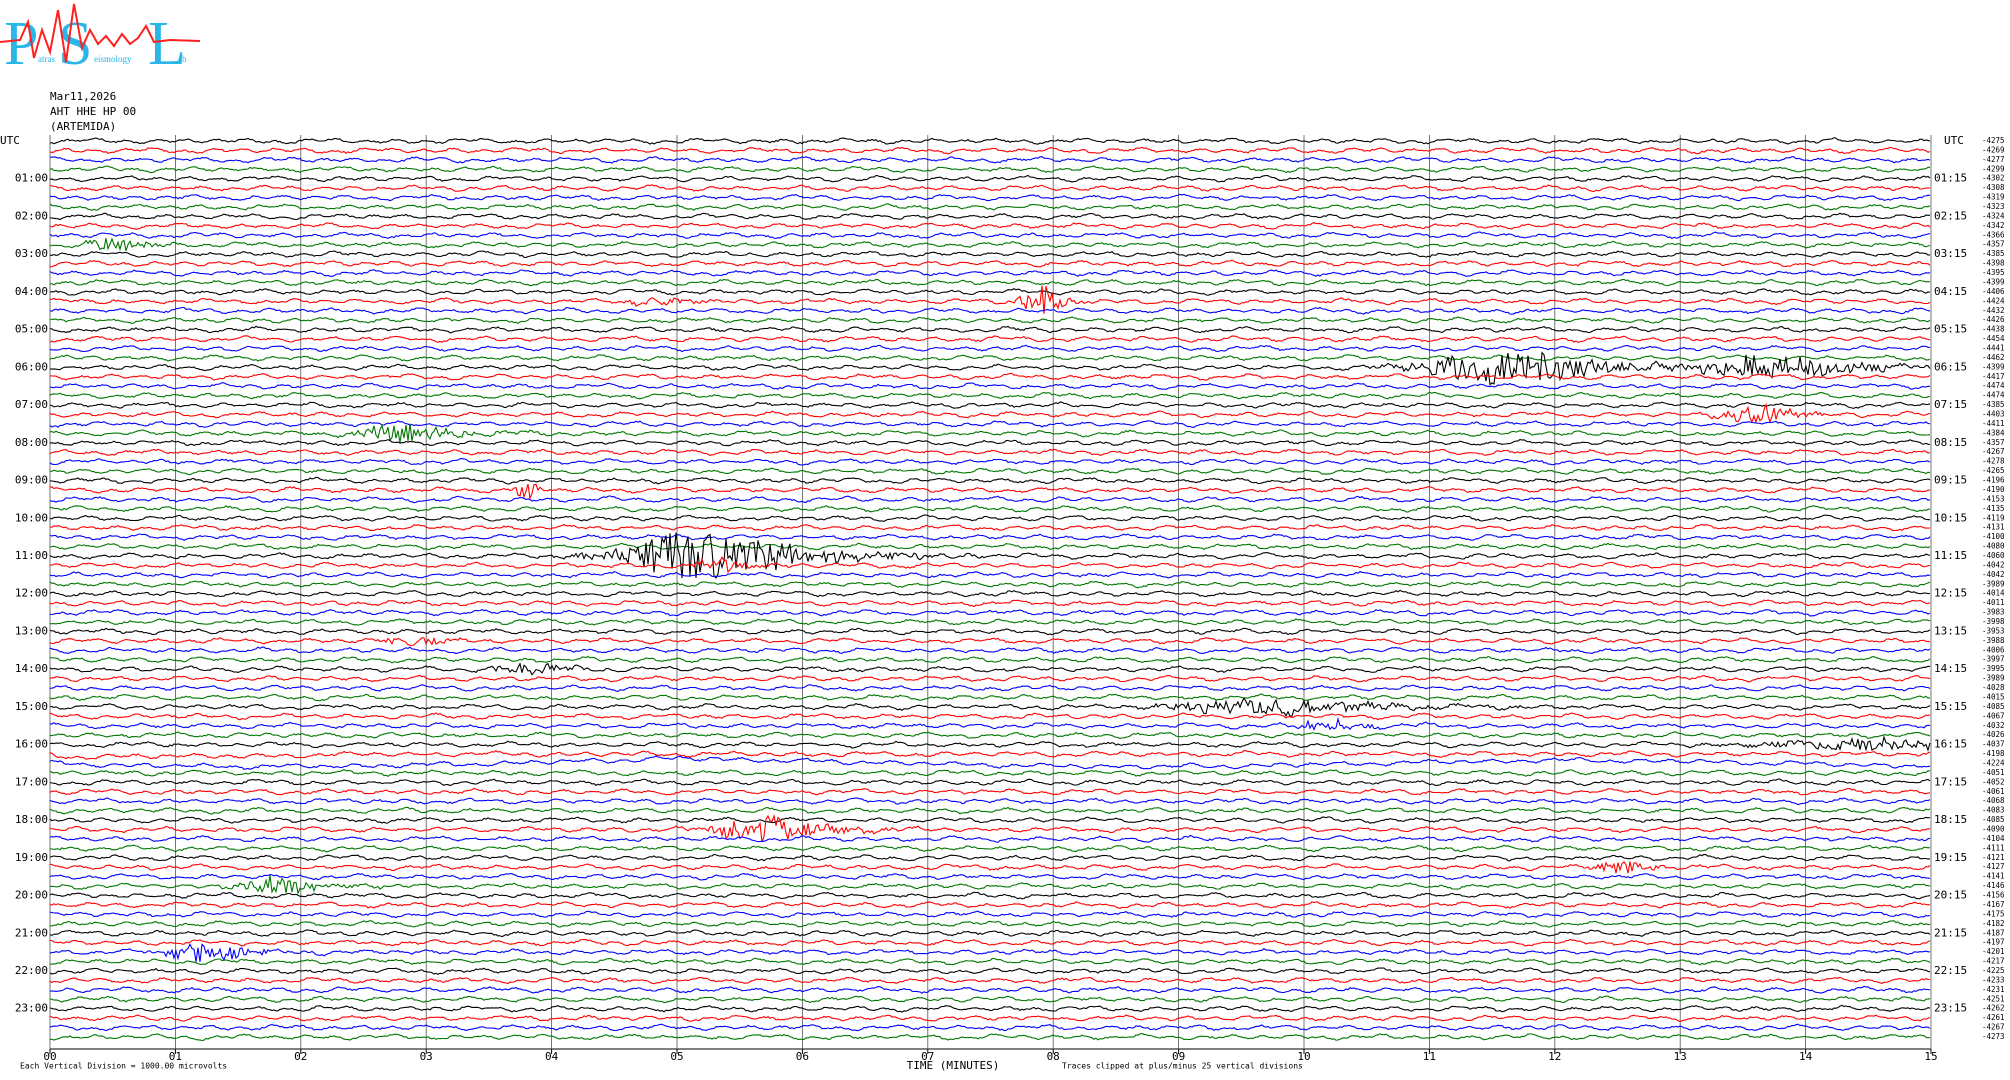 Image resolution: width=2010 pixels, height=1080 pixels. I want to click on x-tick-label: 00, so click(49, 1056).